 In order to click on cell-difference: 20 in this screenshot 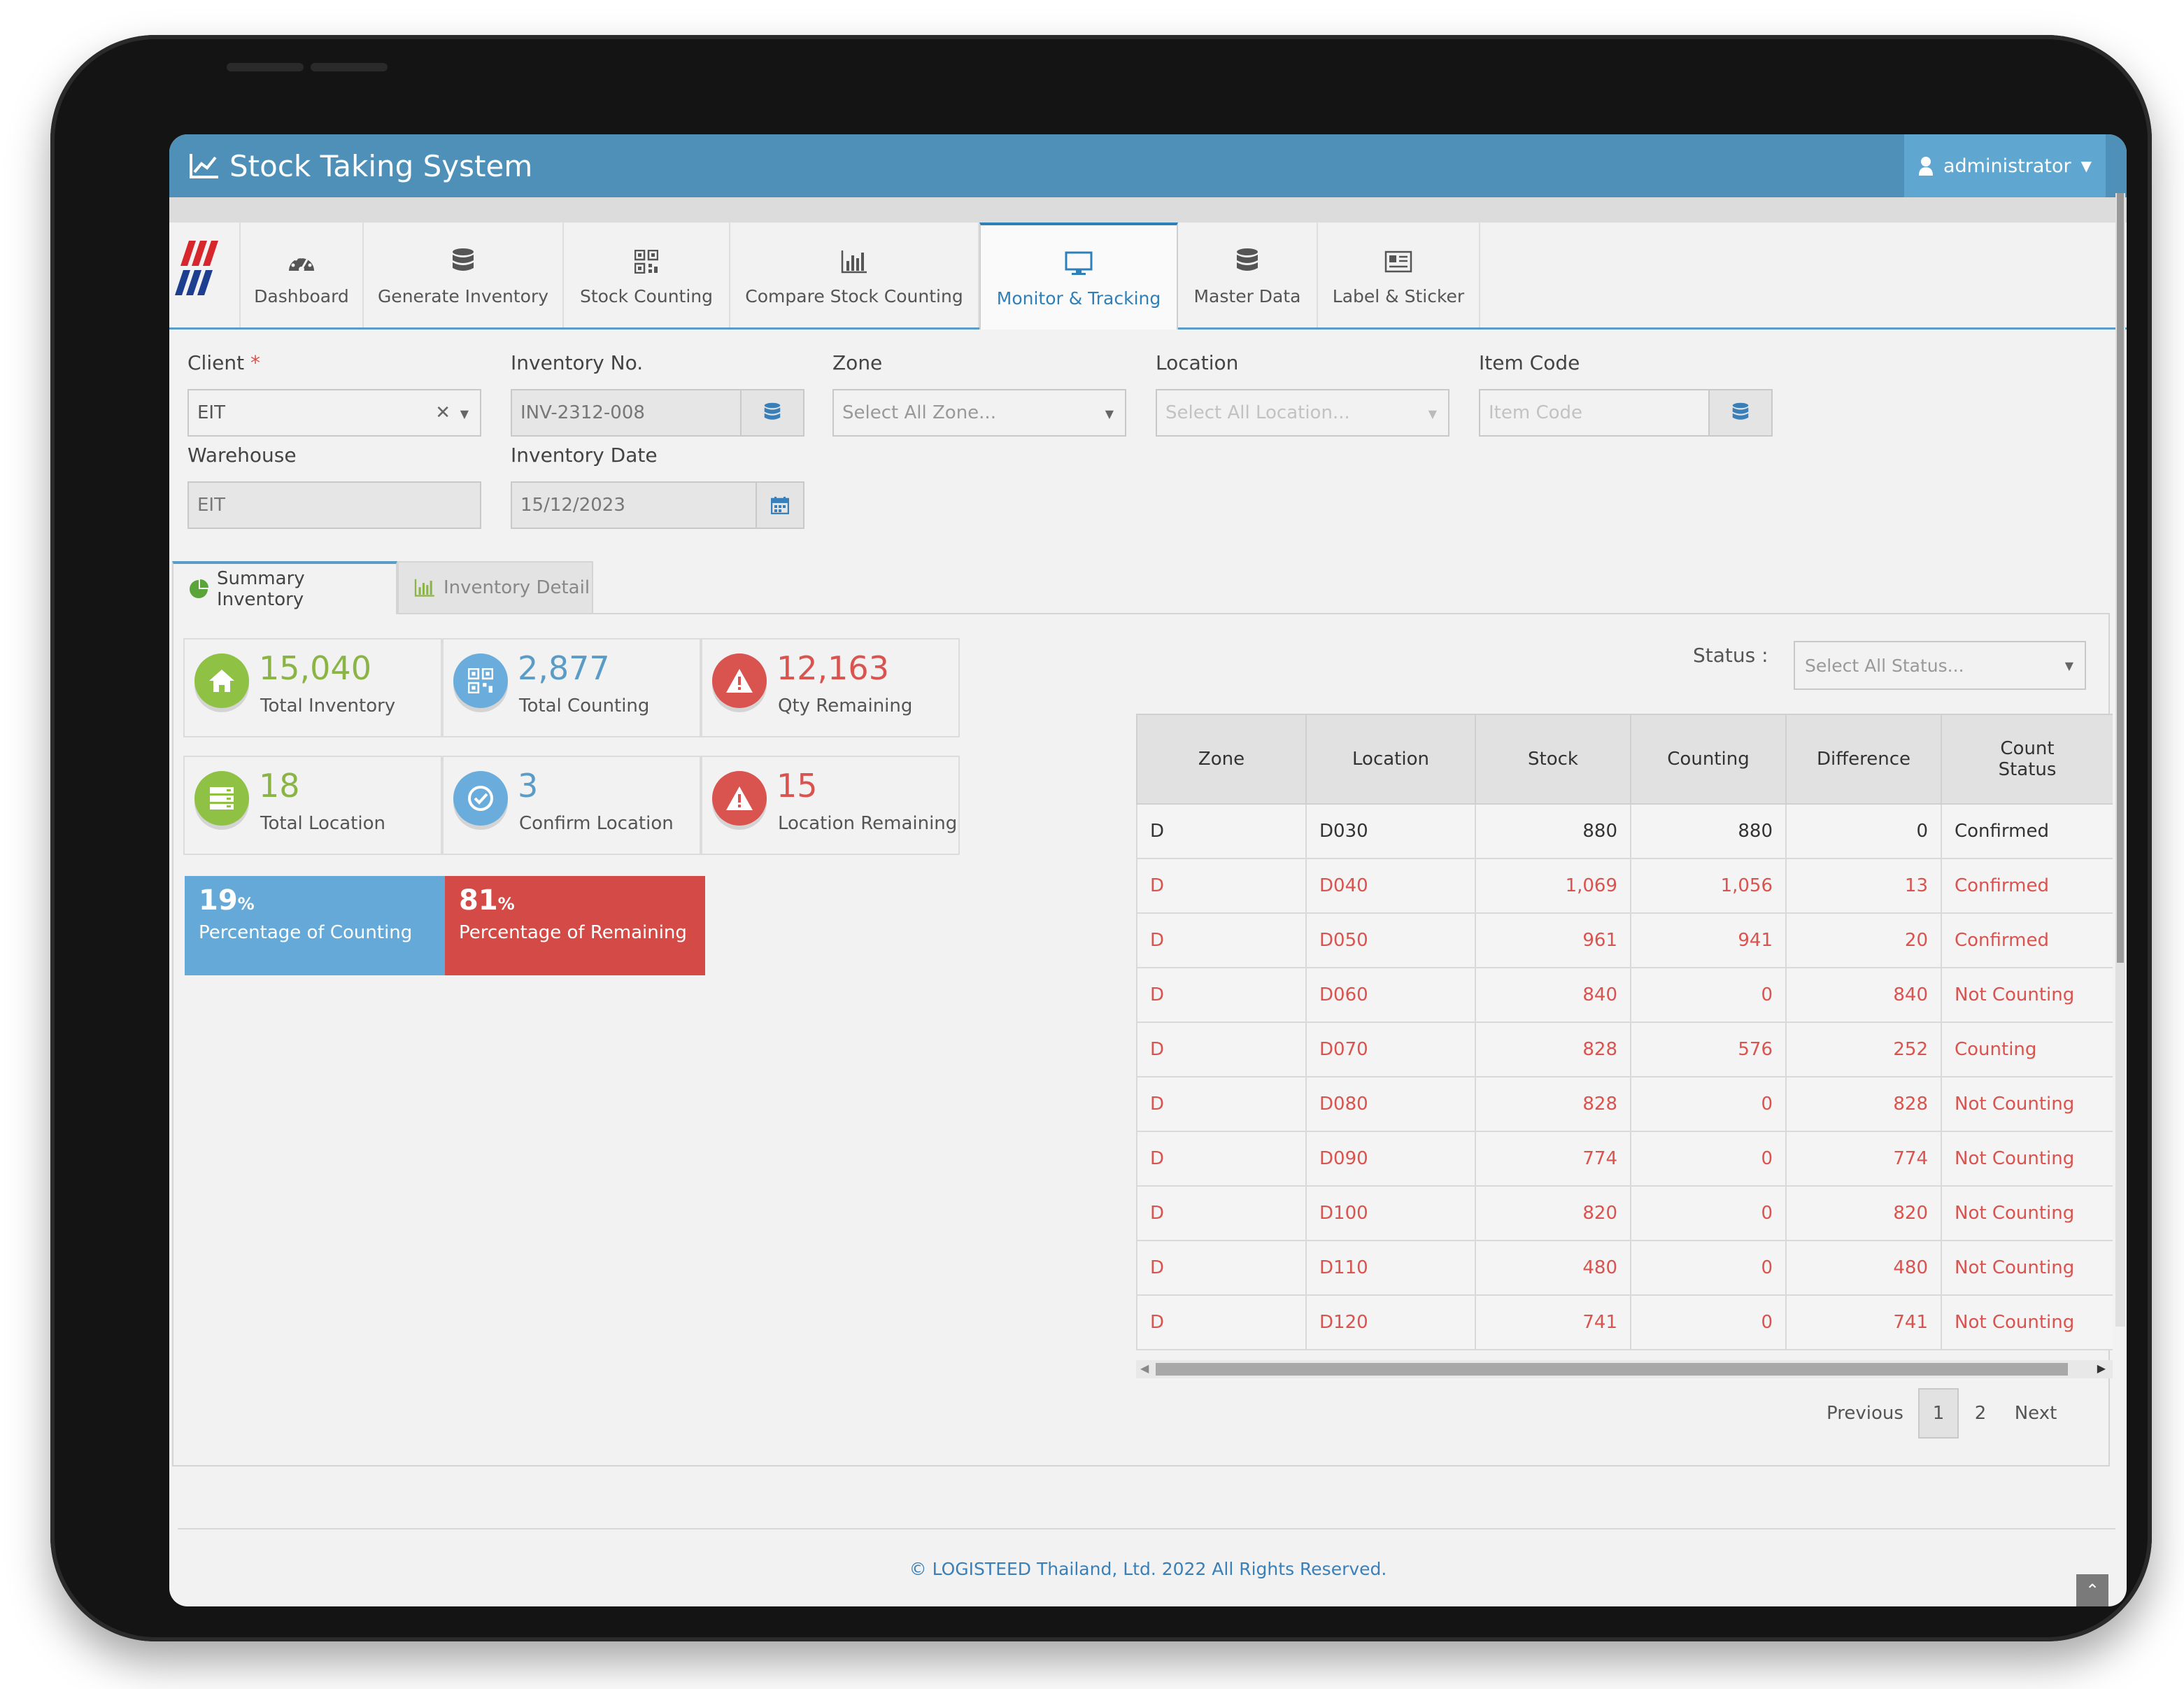, I will do `click(1863, 940)`.